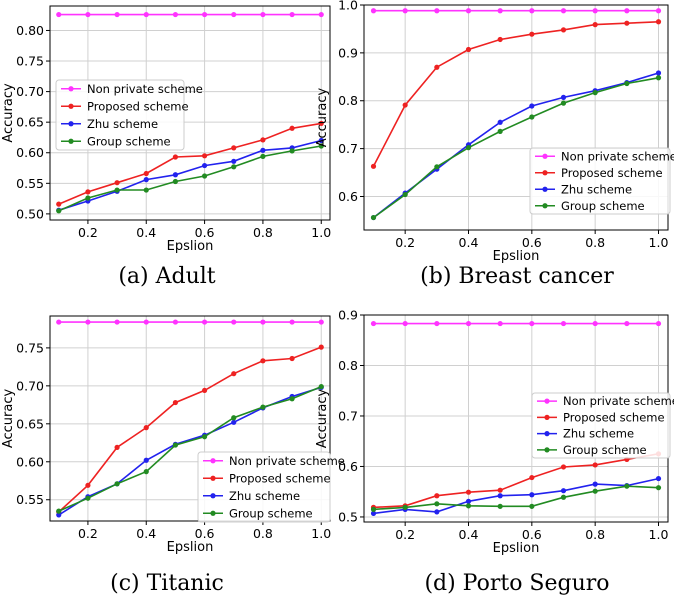  What do you see at coordinates (517, 276) in the screenshot?
I see `subfigure-caption: (b) Breast cancer` at bounding box center [517, 276].